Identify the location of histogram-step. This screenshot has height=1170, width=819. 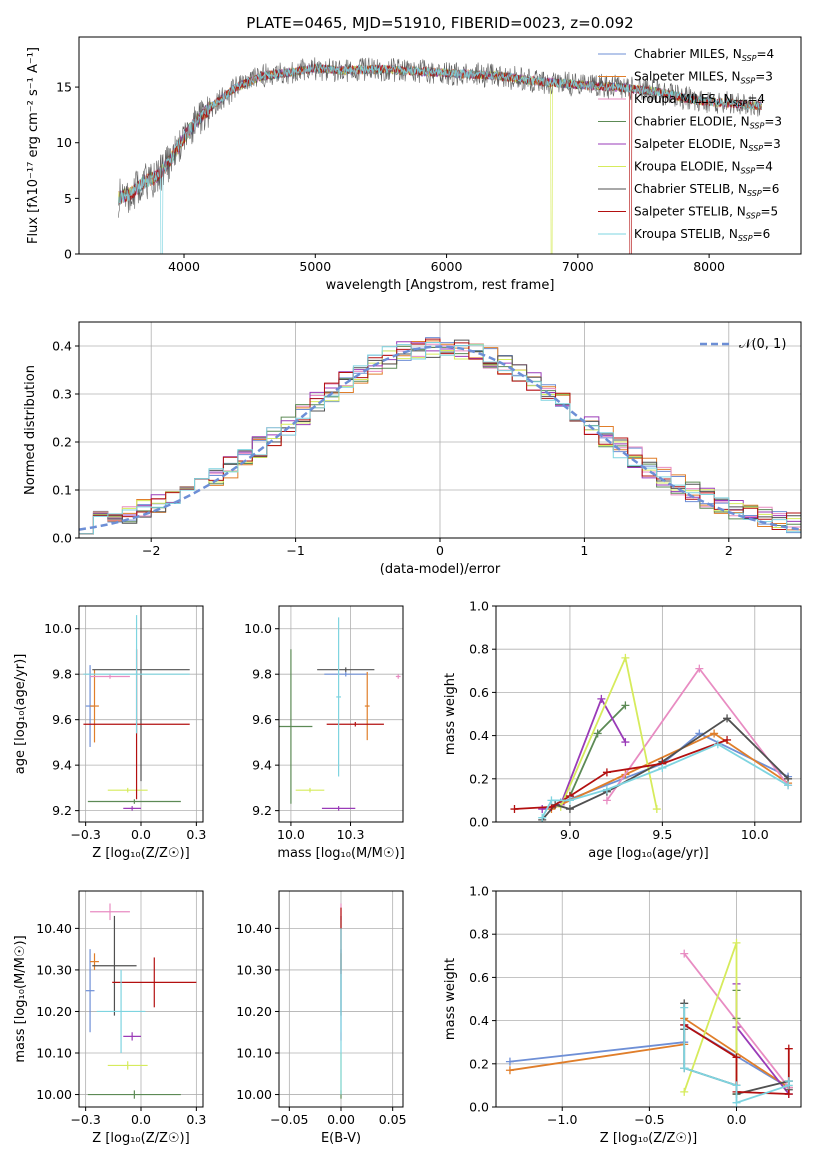
(440, 439).